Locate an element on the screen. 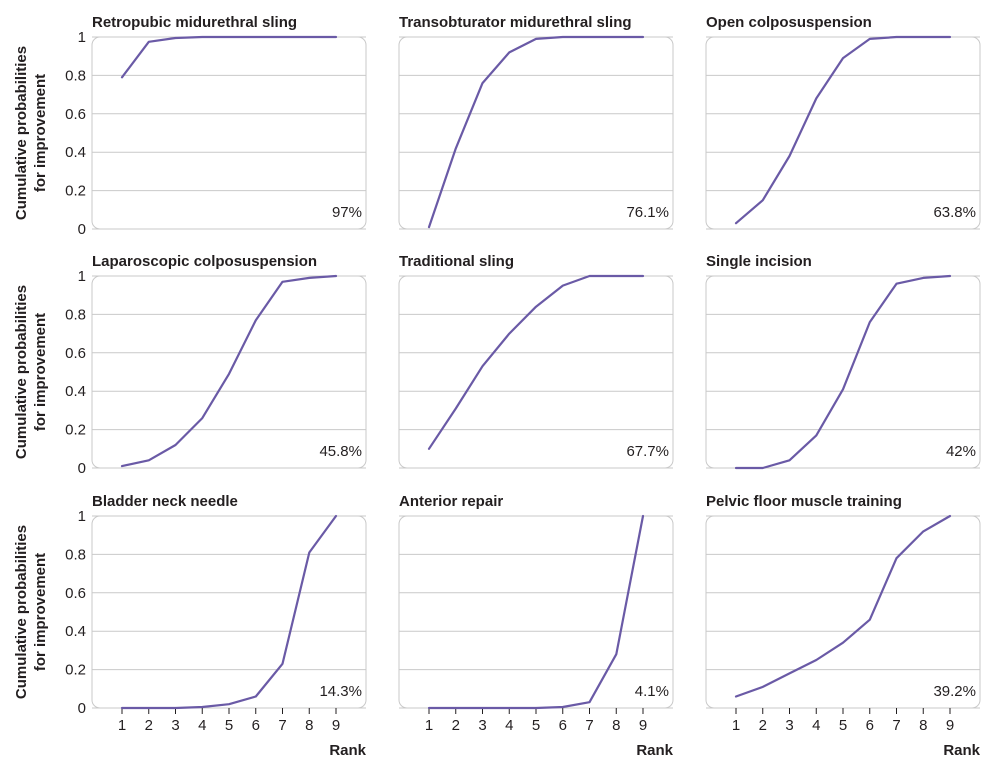 This screenshot has width=981, height=757. sucra-label: 4.1% is located at coordinates (652, 691).